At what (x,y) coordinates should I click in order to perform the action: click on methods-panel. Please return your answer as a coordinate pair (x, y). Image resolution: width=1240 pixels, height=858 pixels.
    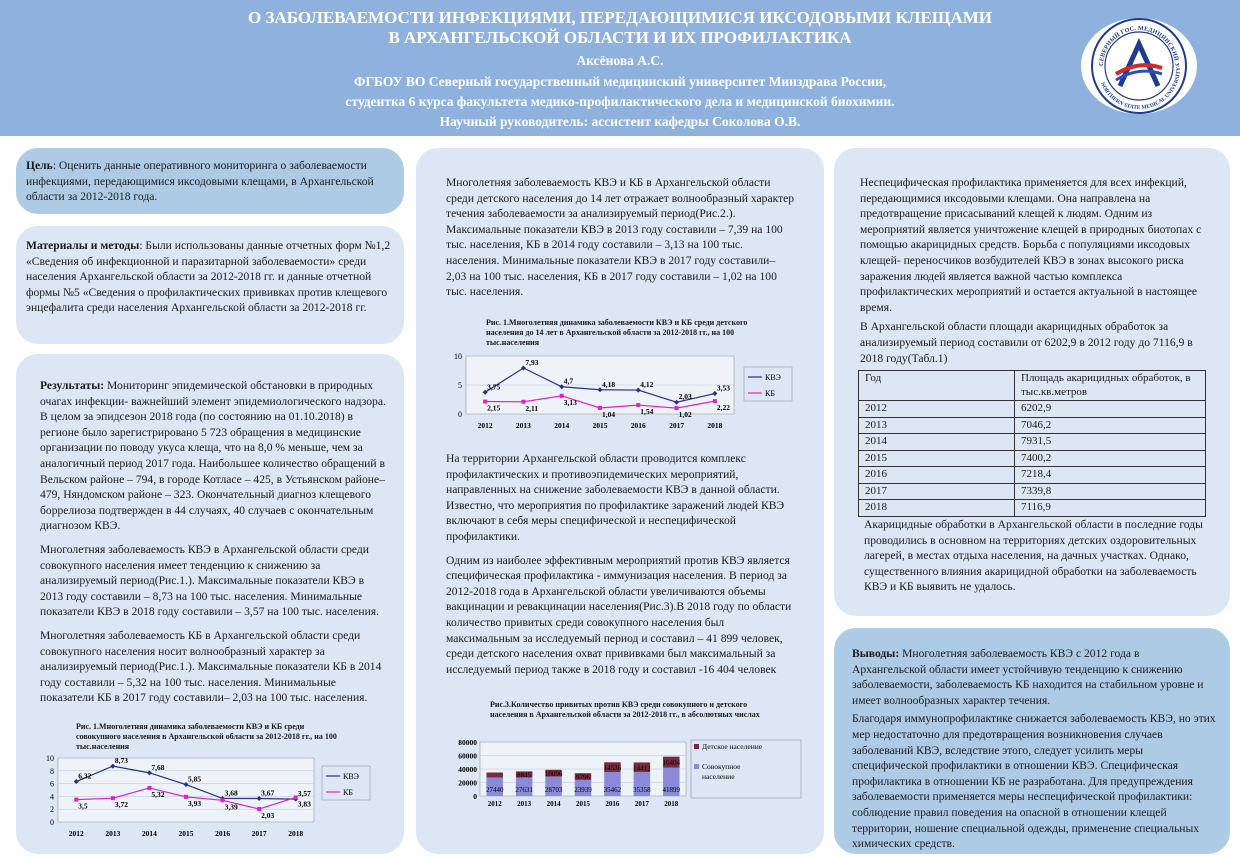
    Looking at the image, I should click on (210, 285).